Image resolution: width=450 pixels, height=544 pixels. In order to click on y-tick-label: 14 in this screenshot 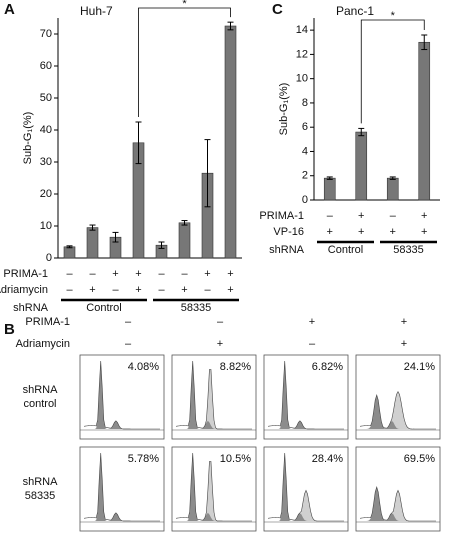, I will do `click(302, 30)`.